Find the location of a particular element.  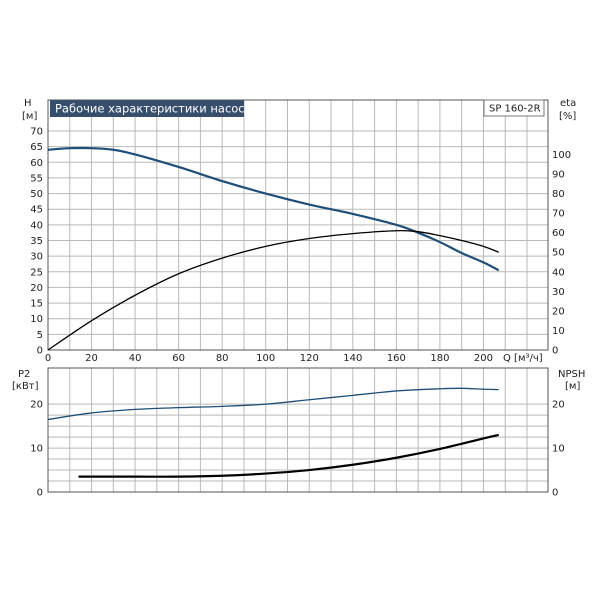

x-tick-label: 40 is located at coordinates (135, 358).